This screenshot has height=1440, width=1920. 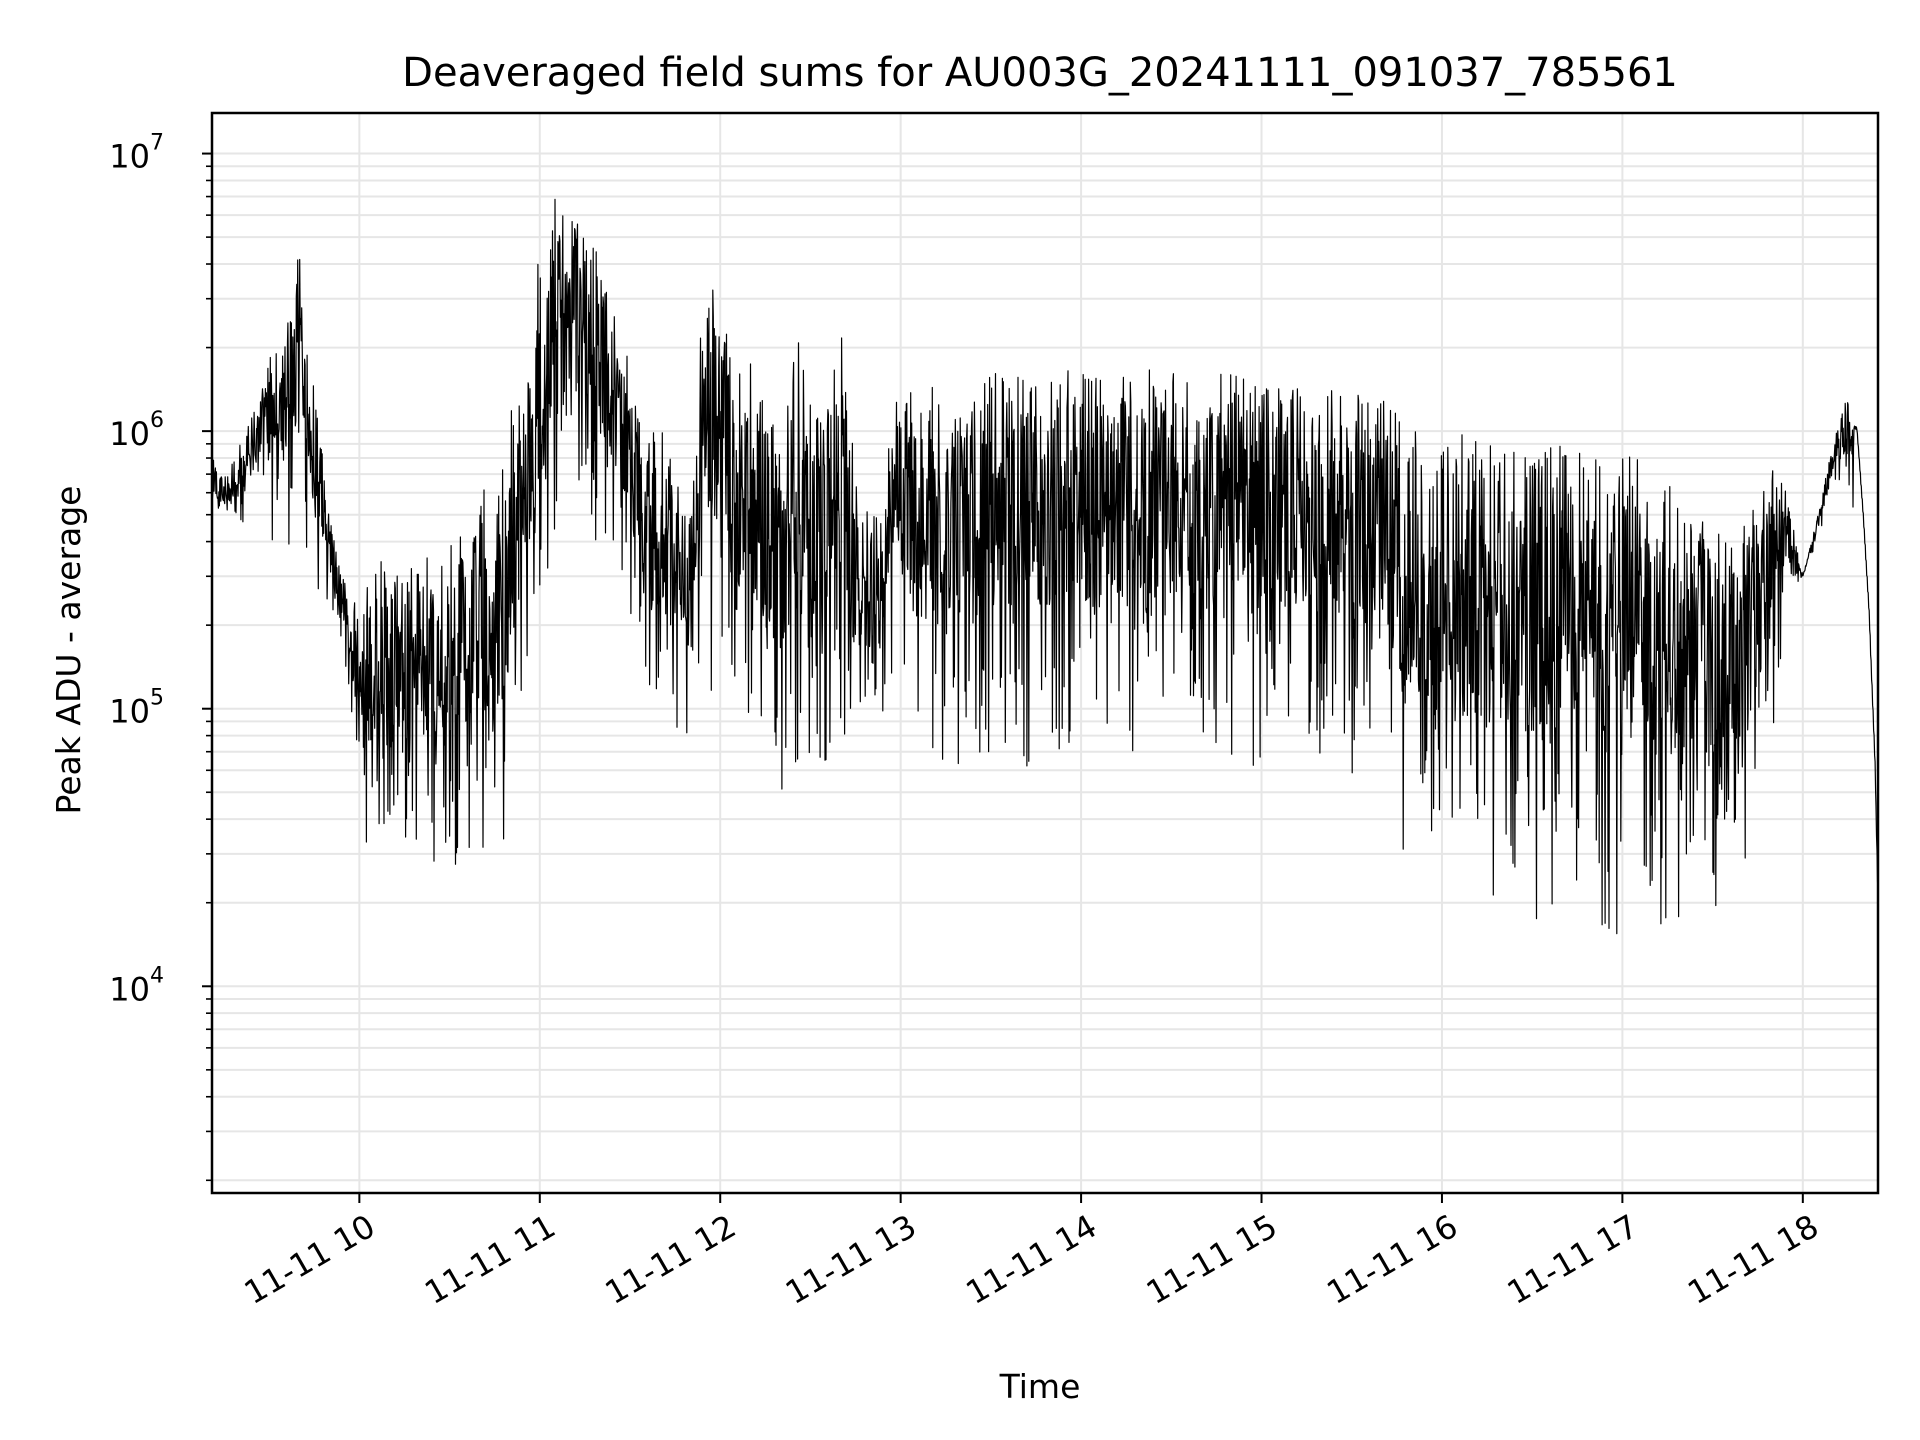 I want to click on y-tick-label: 10⁴, so click(x=136, y=985).